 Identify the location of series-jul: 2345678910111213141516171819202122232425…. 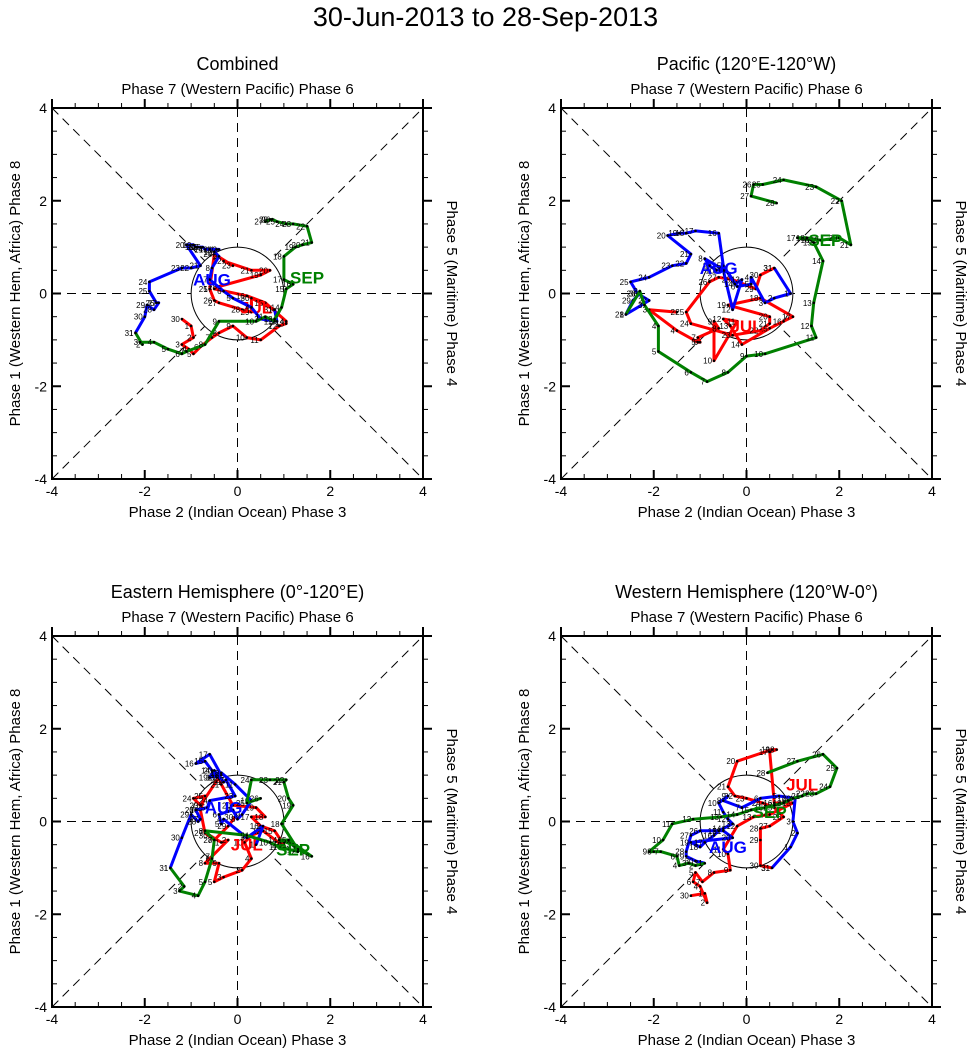
(719, 315).